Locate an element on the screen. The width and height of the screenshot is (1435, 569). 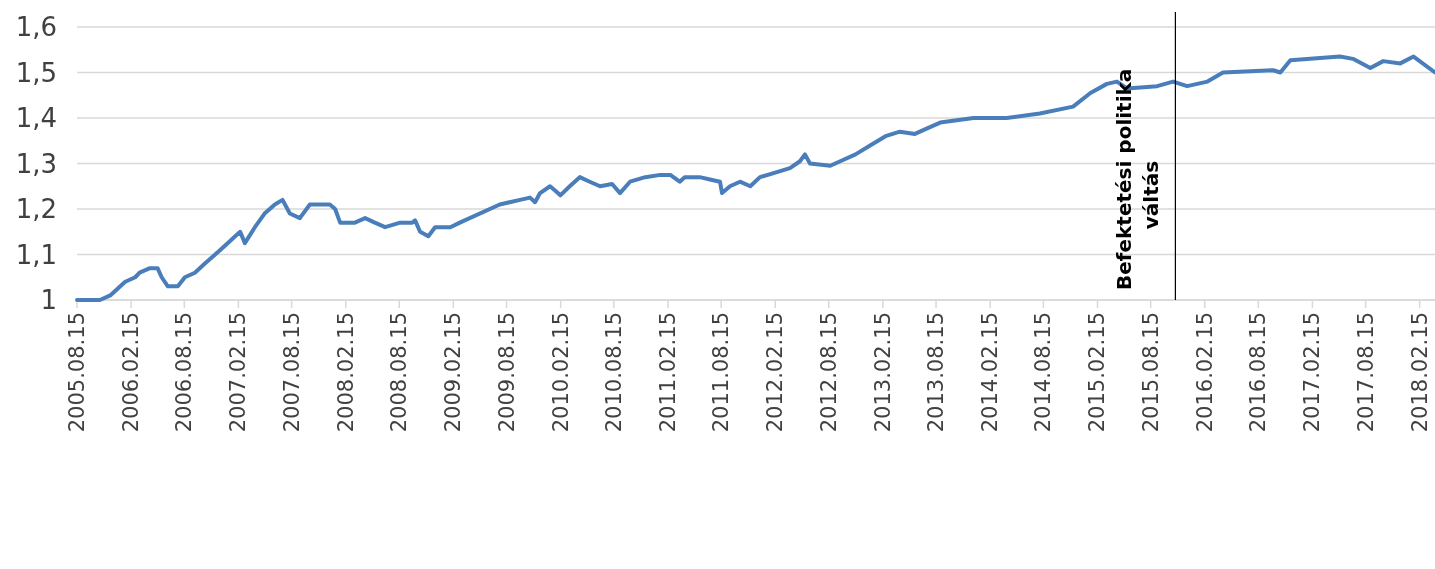
x-tick-label: 2015.08.15 is located at coordinates (1150, 372).